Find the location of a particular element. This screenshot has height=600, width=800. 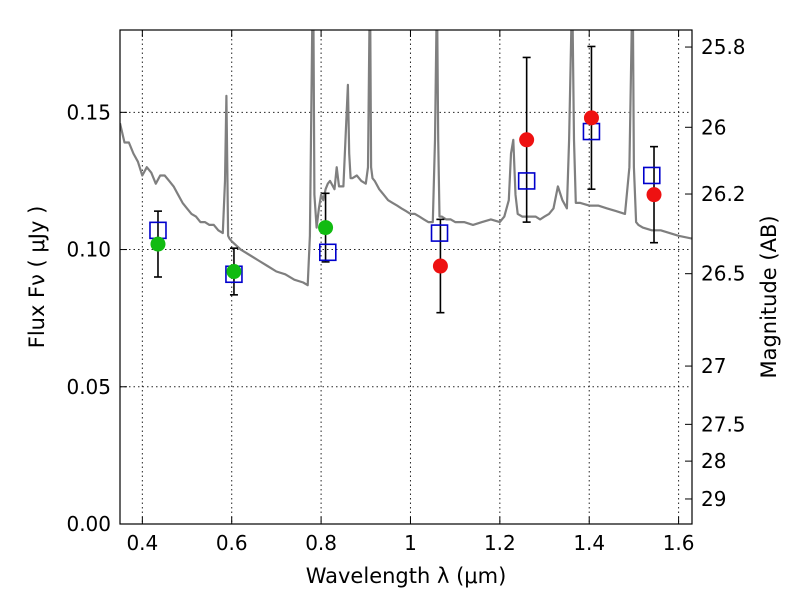

y2-tick-label: 28 is located at coordinates (713, 461).